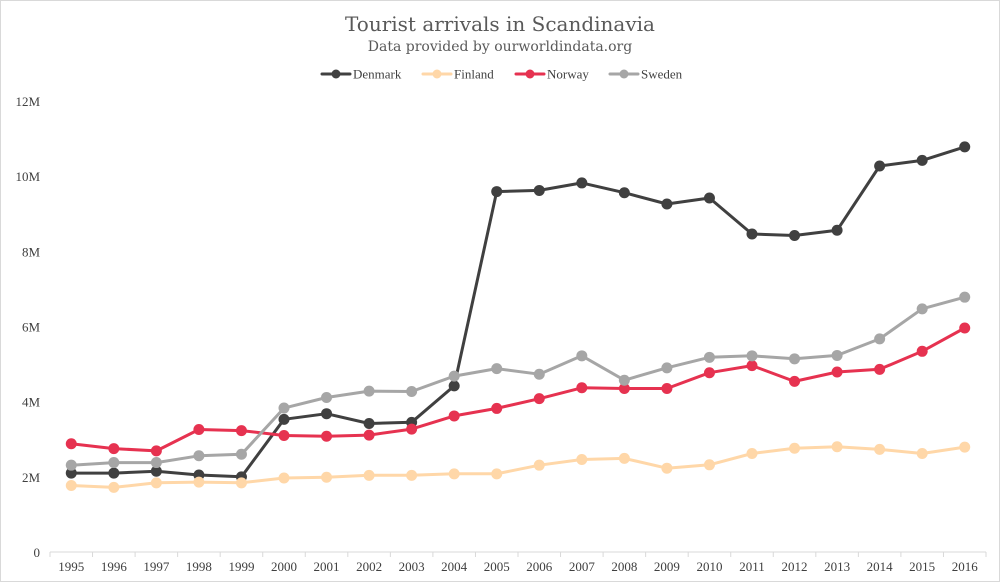  What do you see at coordinates (199, 566) in the screenshot?
I see `x-tick-label: 1998` at bounding box center [199, 566].